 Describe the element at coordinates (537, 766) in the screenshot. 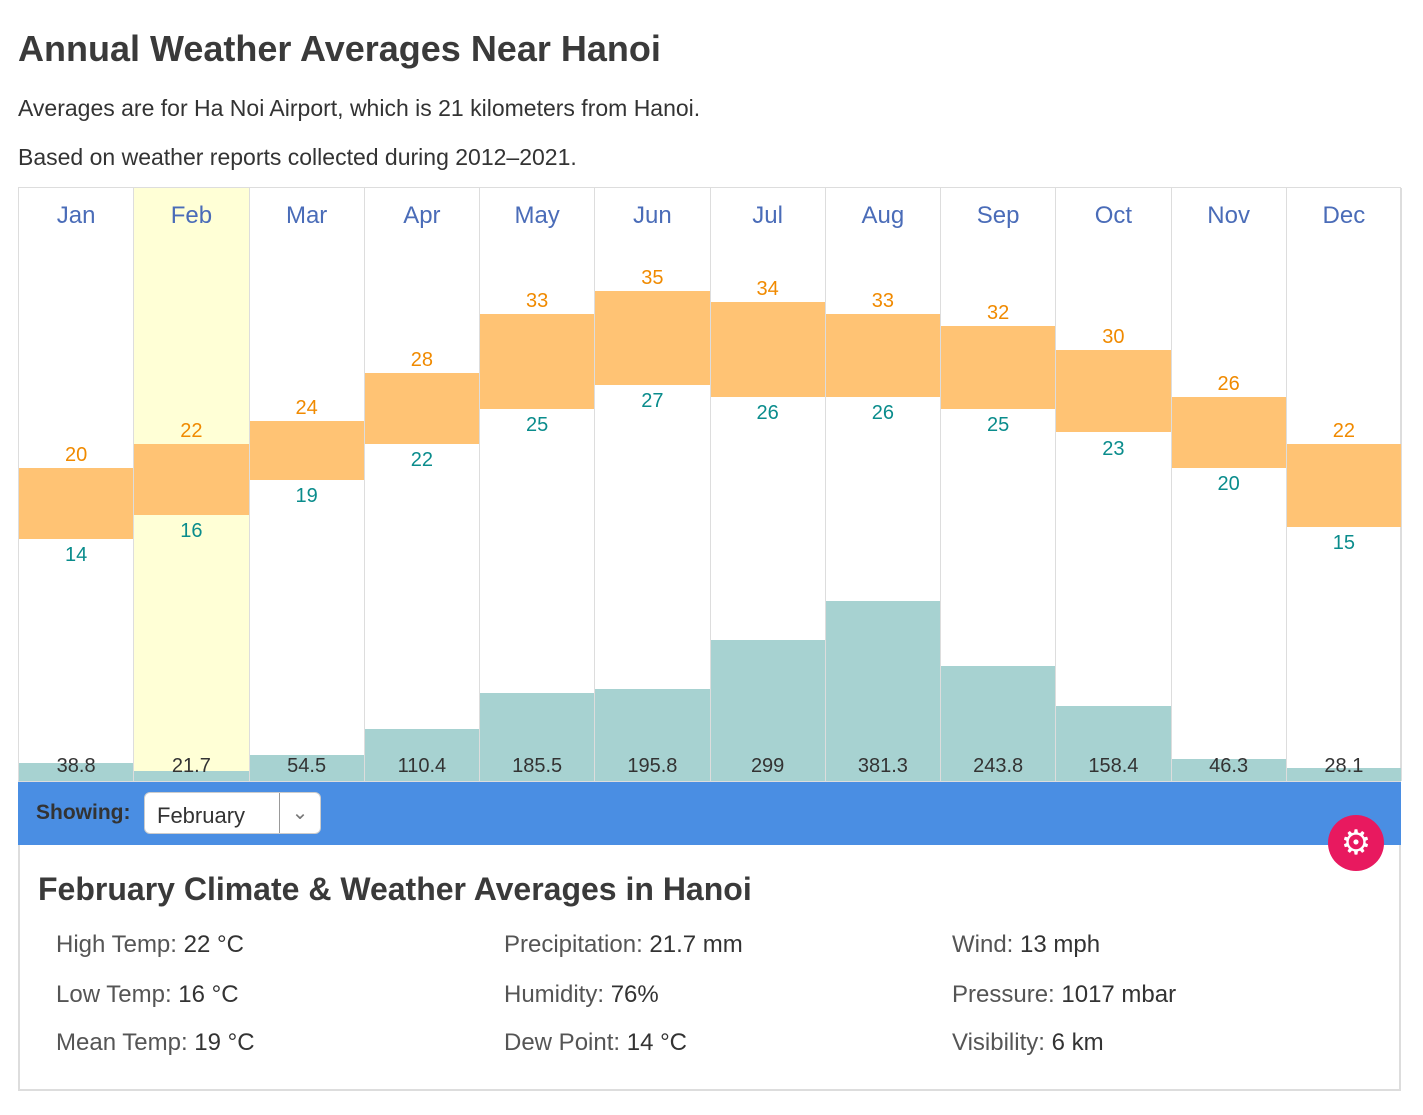

I see `precip-label: 185.5` at that location.